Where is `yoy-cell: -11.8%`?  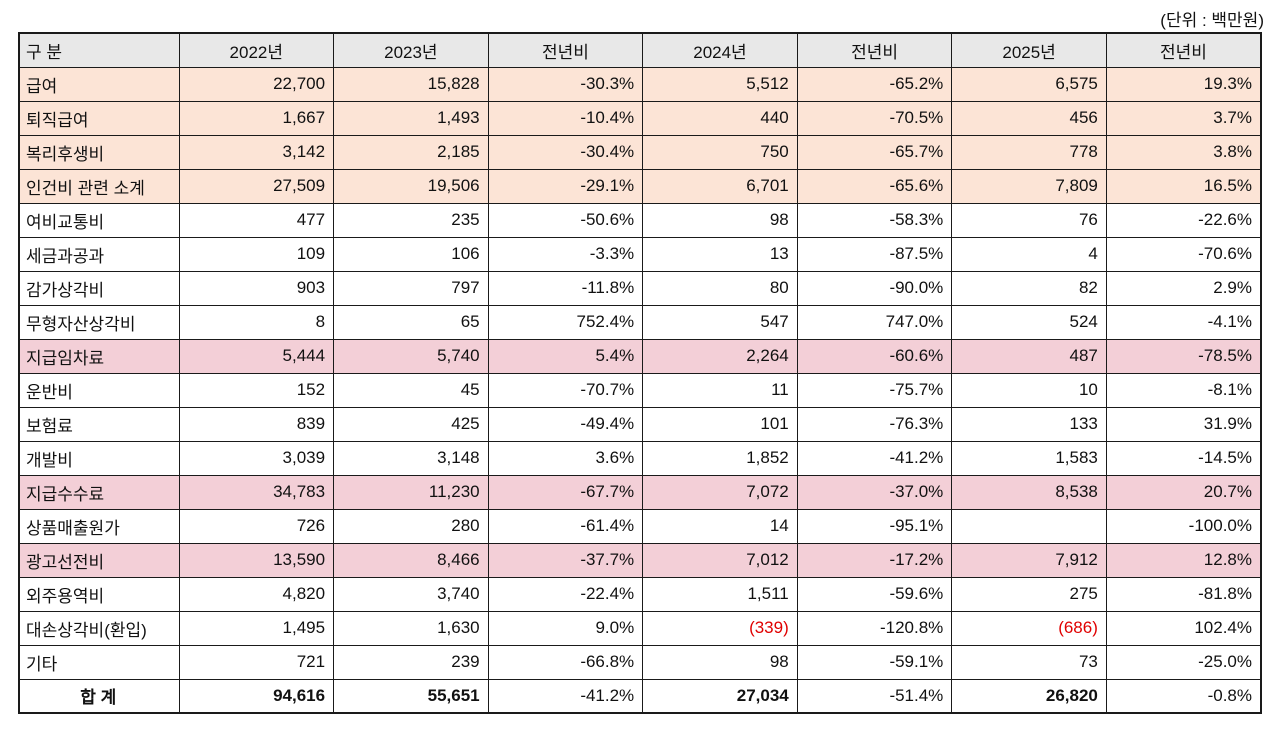
yoy-cell: -11.8% is located at coordinates (565, 288).